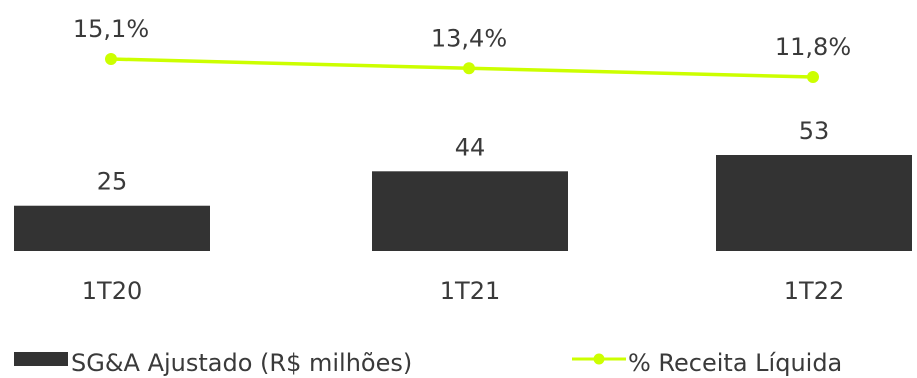 This screenshot has height=378, width=917. Describe the element at coordinates (470, 147) in the screenshot. I see `bar-data-label: 44` at that location.